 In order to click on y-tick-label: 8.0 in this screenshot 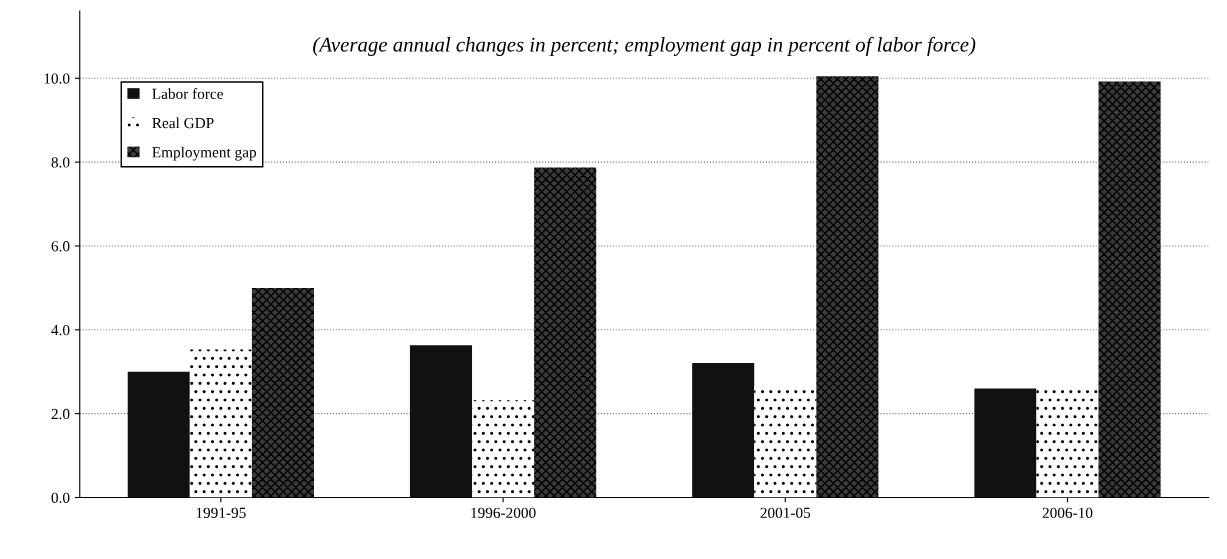, I will do `click(60, 162)`.